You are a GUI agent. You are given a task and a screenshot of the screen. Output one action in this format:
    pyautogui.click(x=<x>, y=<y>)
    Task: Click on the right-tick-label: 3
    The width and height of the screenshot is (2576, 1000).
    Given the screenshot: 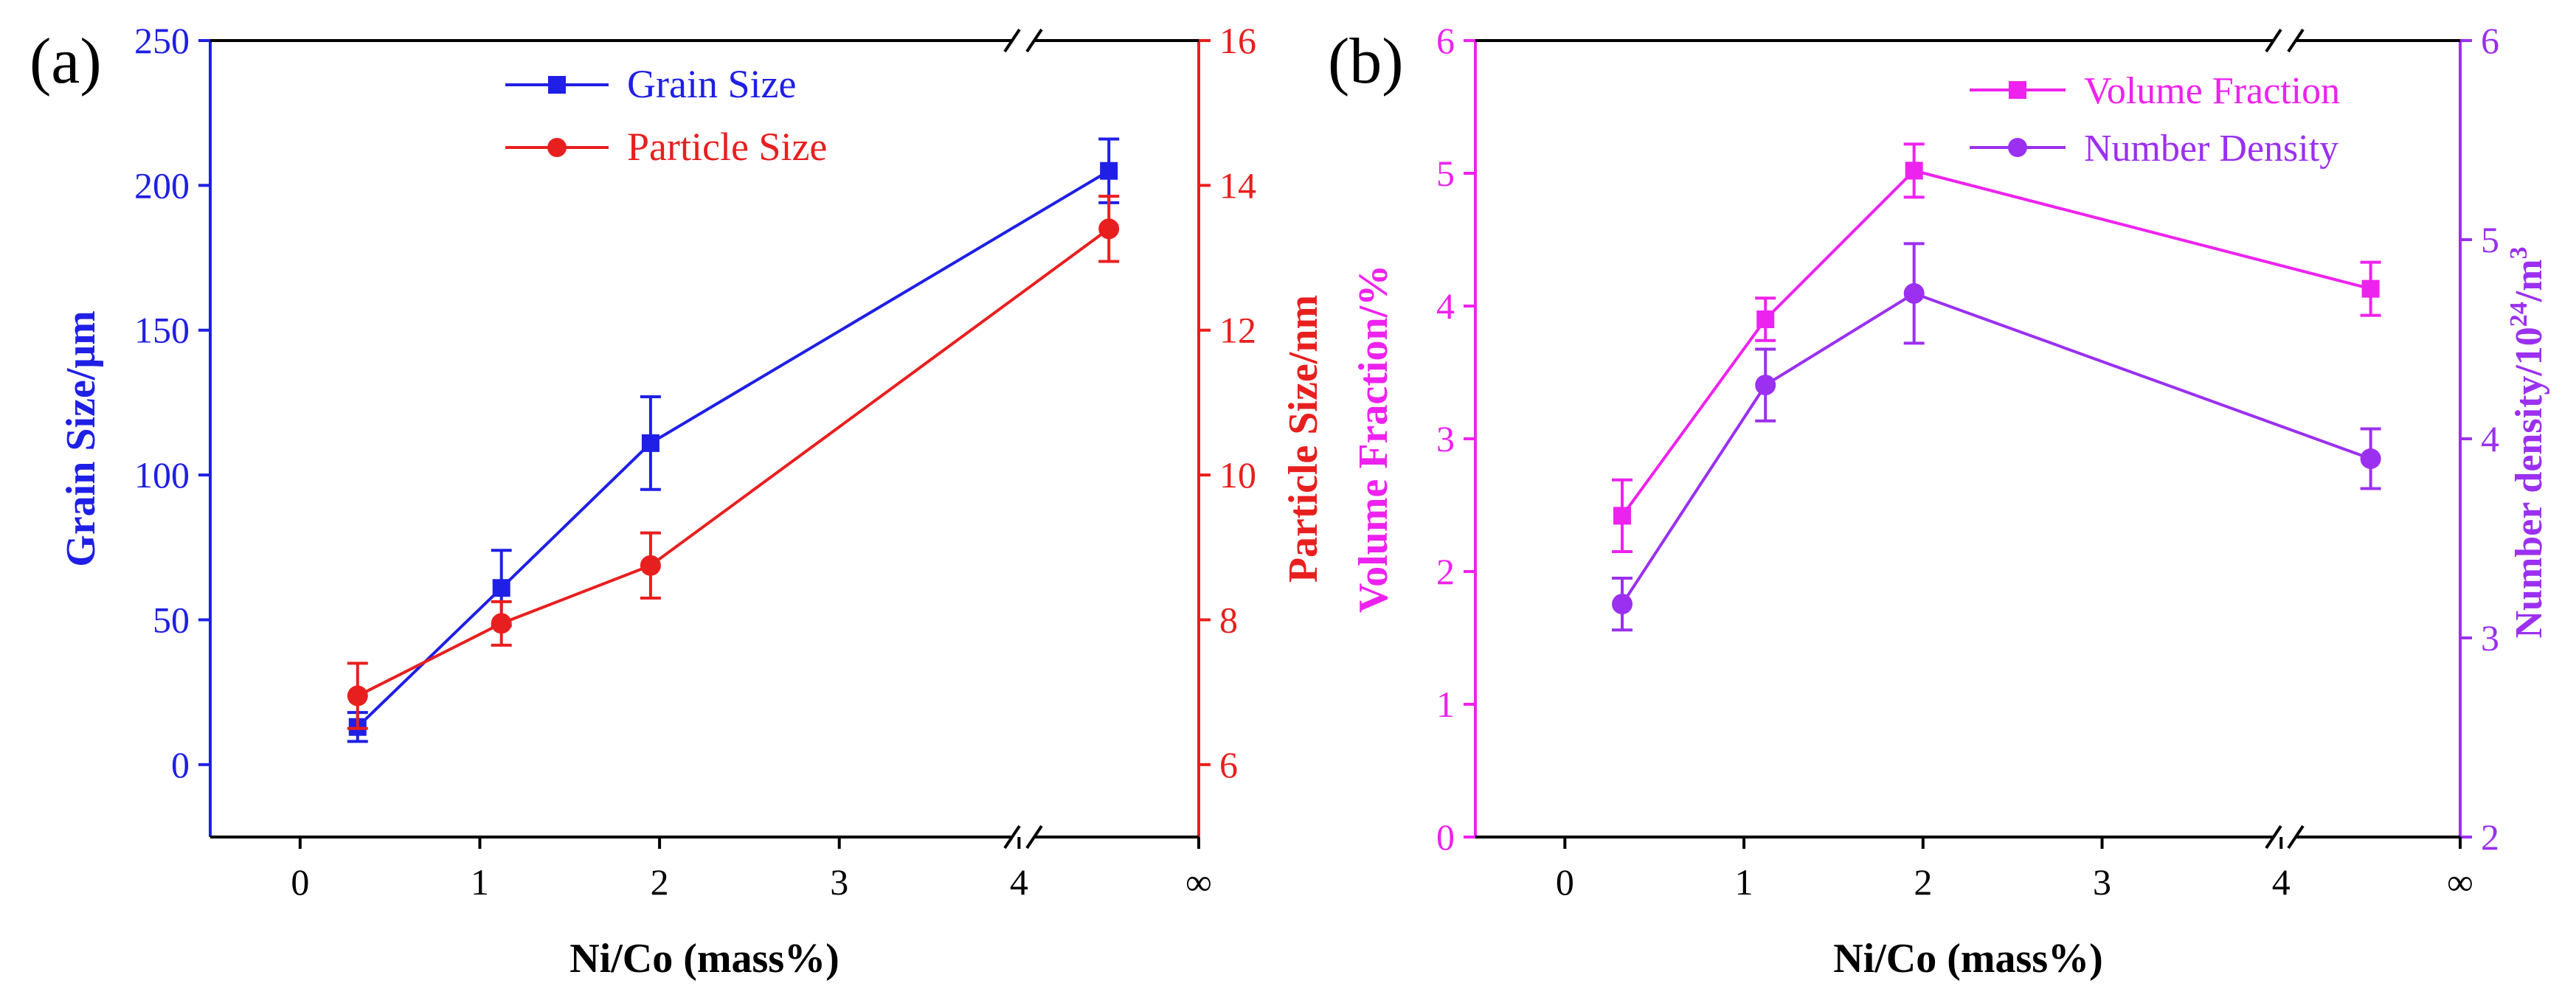 What is the action you would take?
    pyautogui.click(x=2490, y=638)
    